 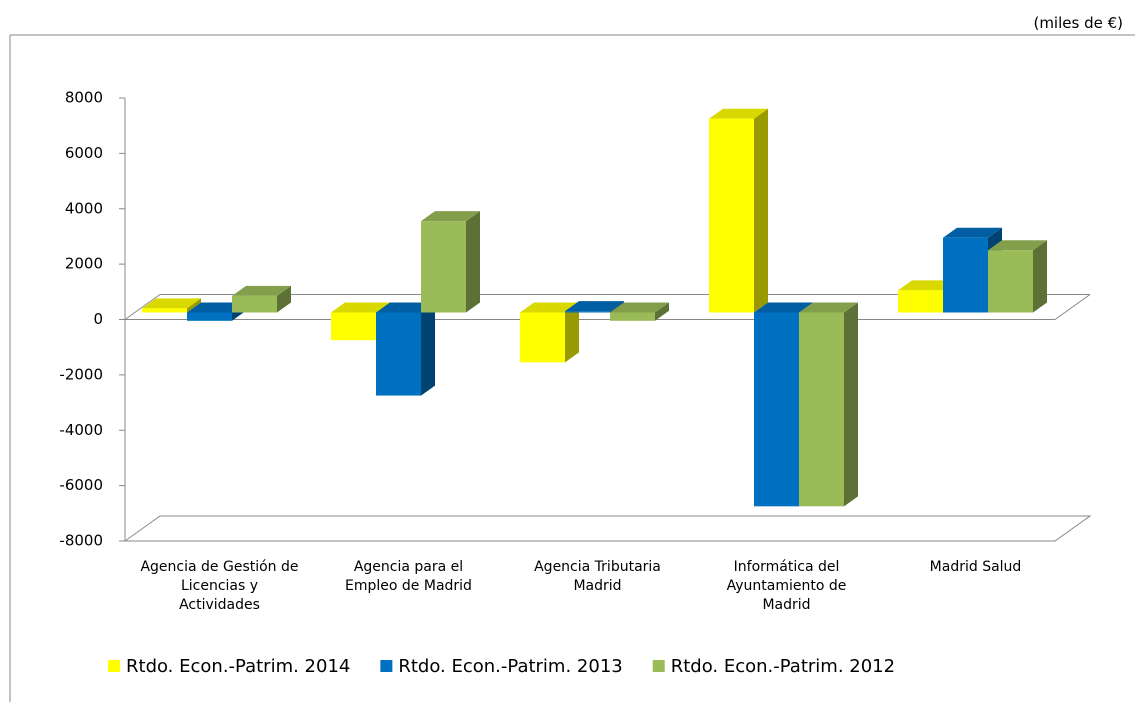 What do you see at coordinates (84, 208) in the screenshot?
I see `y-tick-label: 4000` at bounding box center [84, 208].